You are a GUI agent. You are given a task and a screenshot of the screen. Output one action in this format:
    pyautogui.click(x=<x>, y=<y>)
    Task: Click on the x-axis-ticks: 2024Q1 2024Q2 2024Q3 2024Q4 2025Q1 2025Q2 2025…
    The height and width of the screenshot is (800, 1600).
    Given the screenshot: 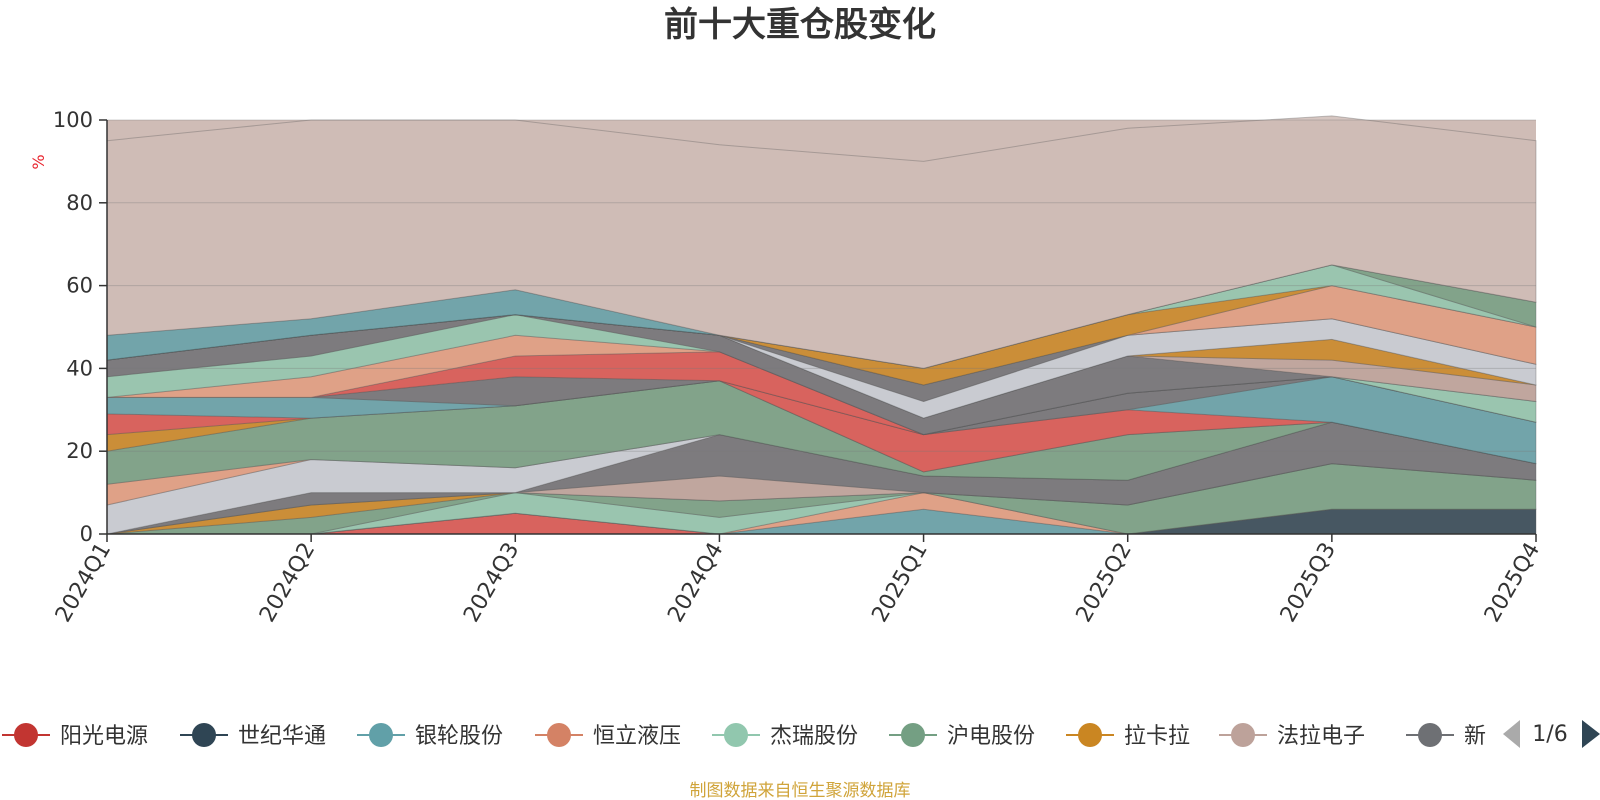 What is the action you would take?
    pyautogui.click(x=798, y=583)
    